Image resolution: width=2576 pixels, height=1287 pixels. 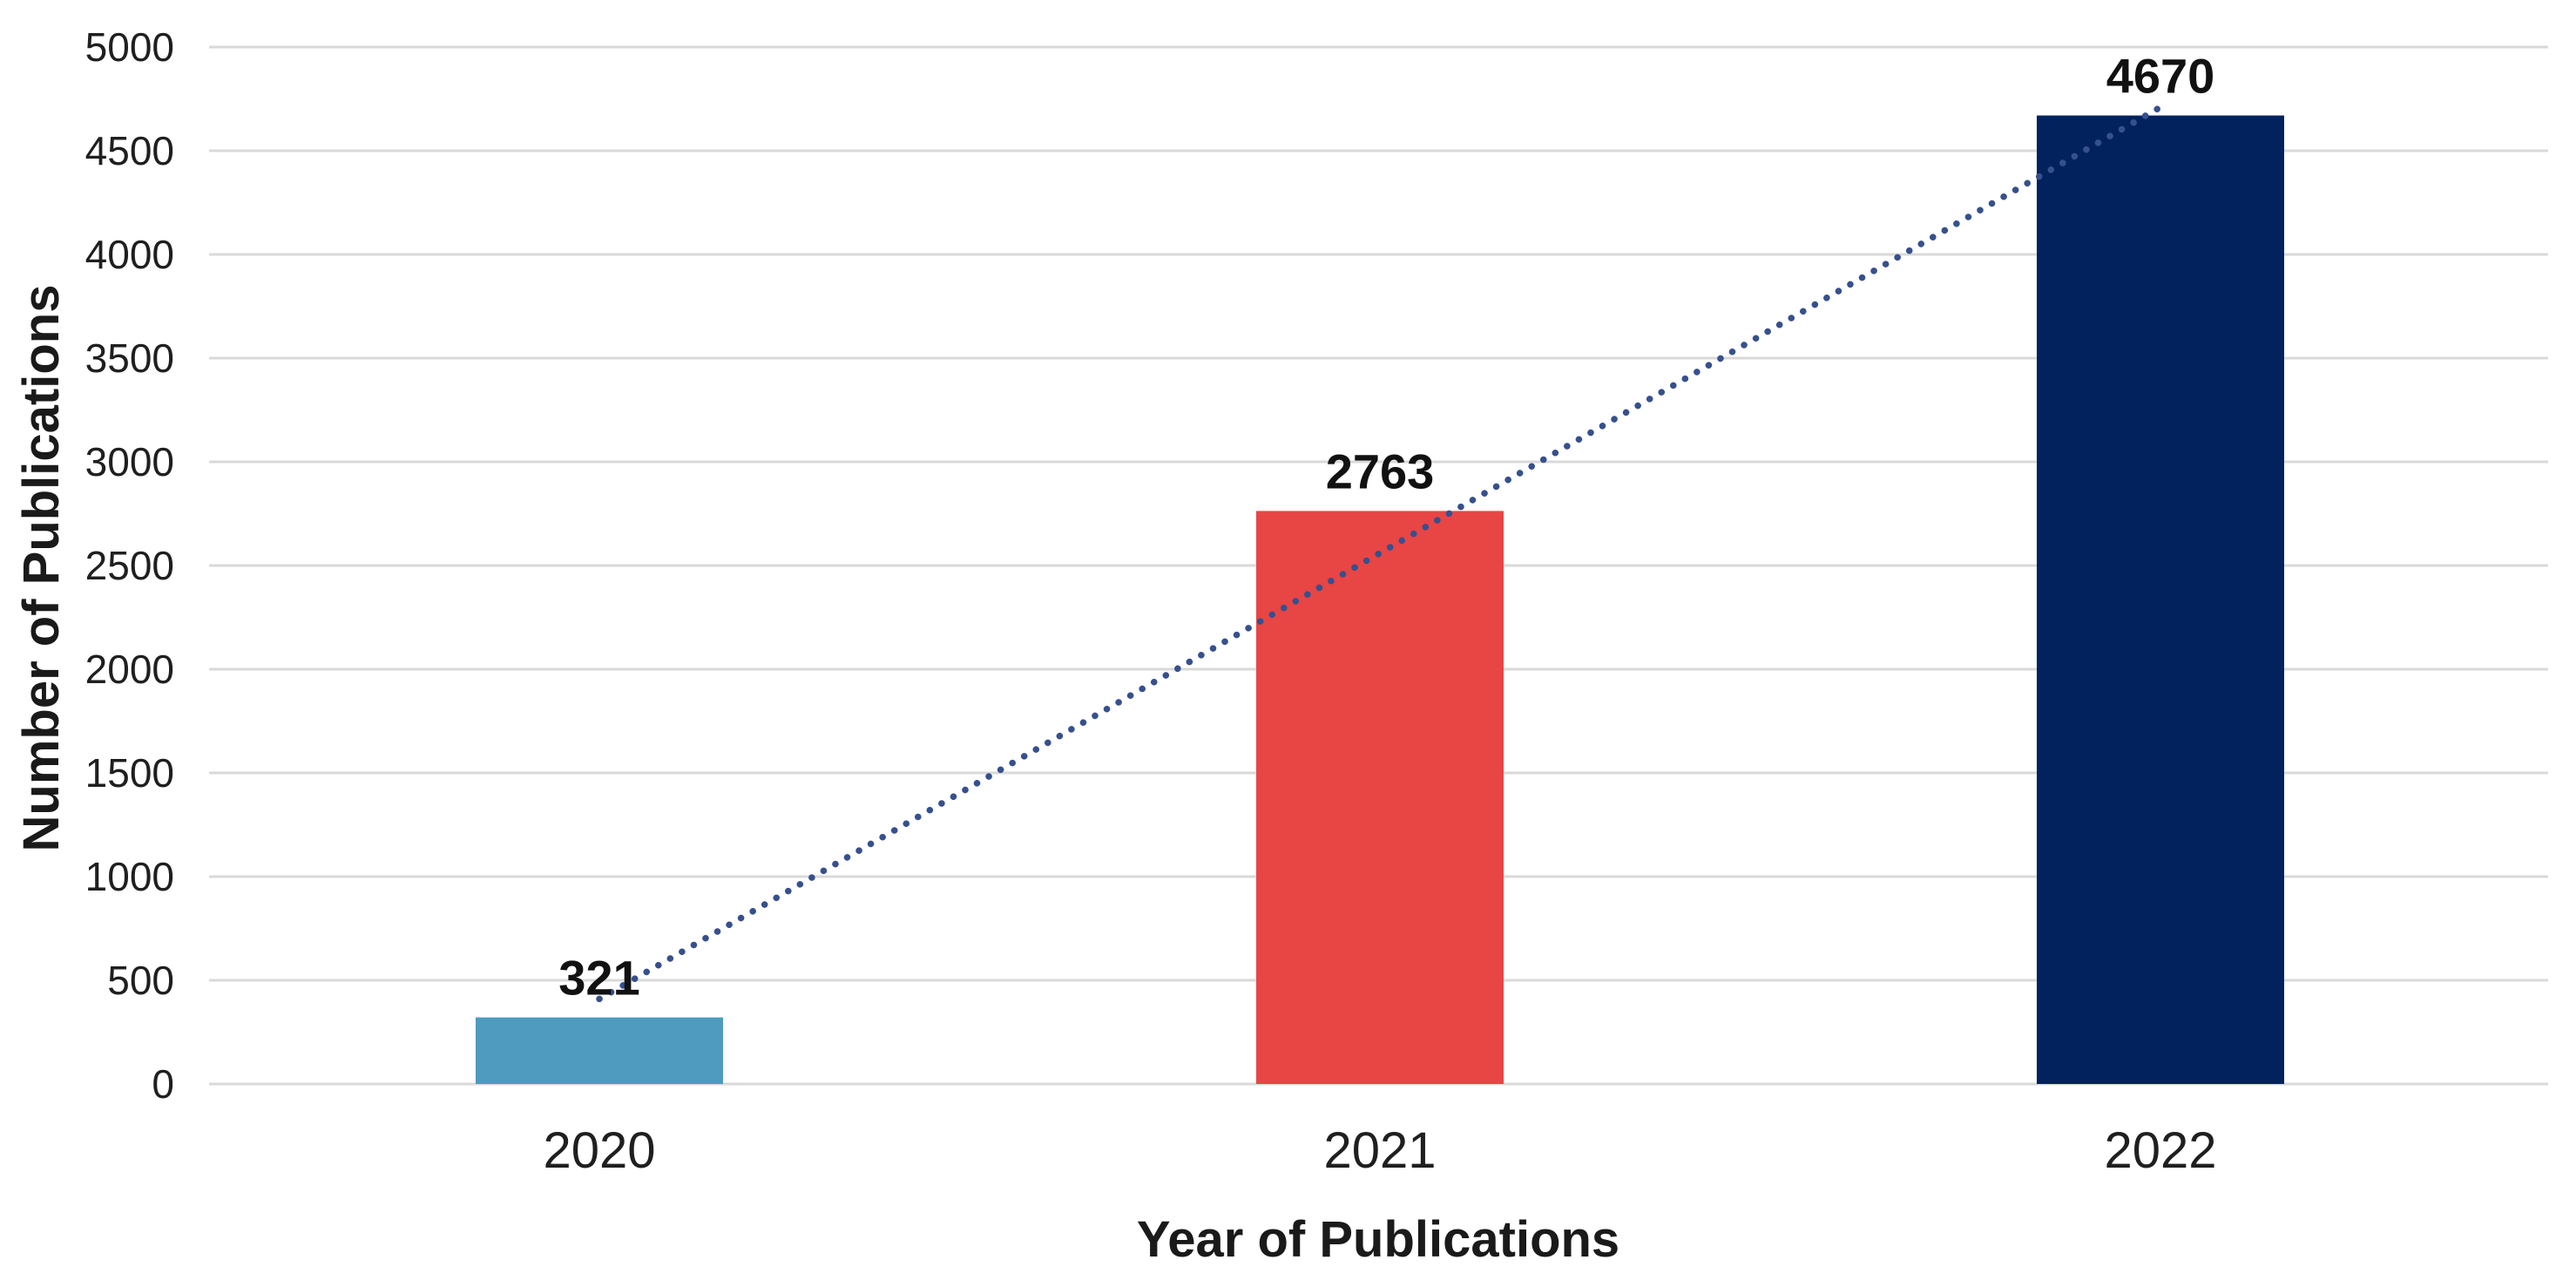 I want to click on y-tick-label-0: 0, so click(x=163, y=1084).